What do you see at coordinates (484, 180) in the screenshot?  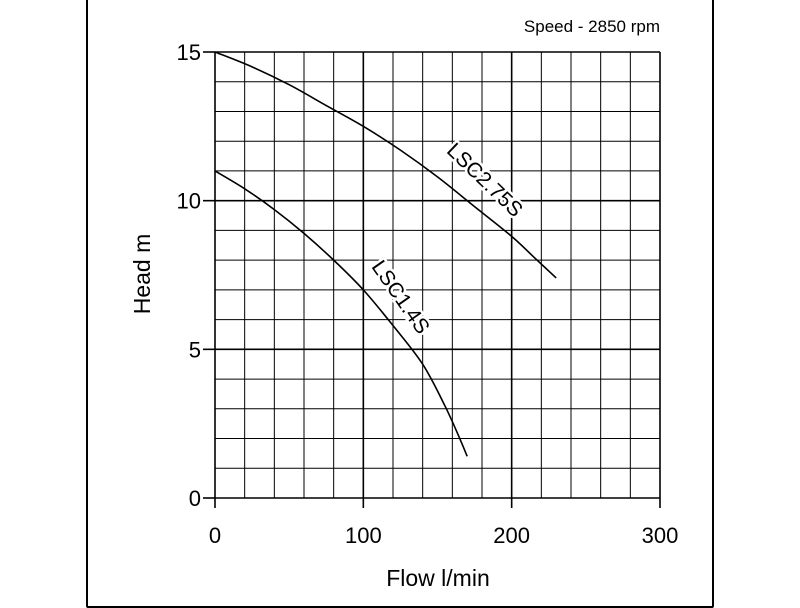 I see `series-label-lsc2-75s: LSC2.75S` at bounding box center [484, 180].